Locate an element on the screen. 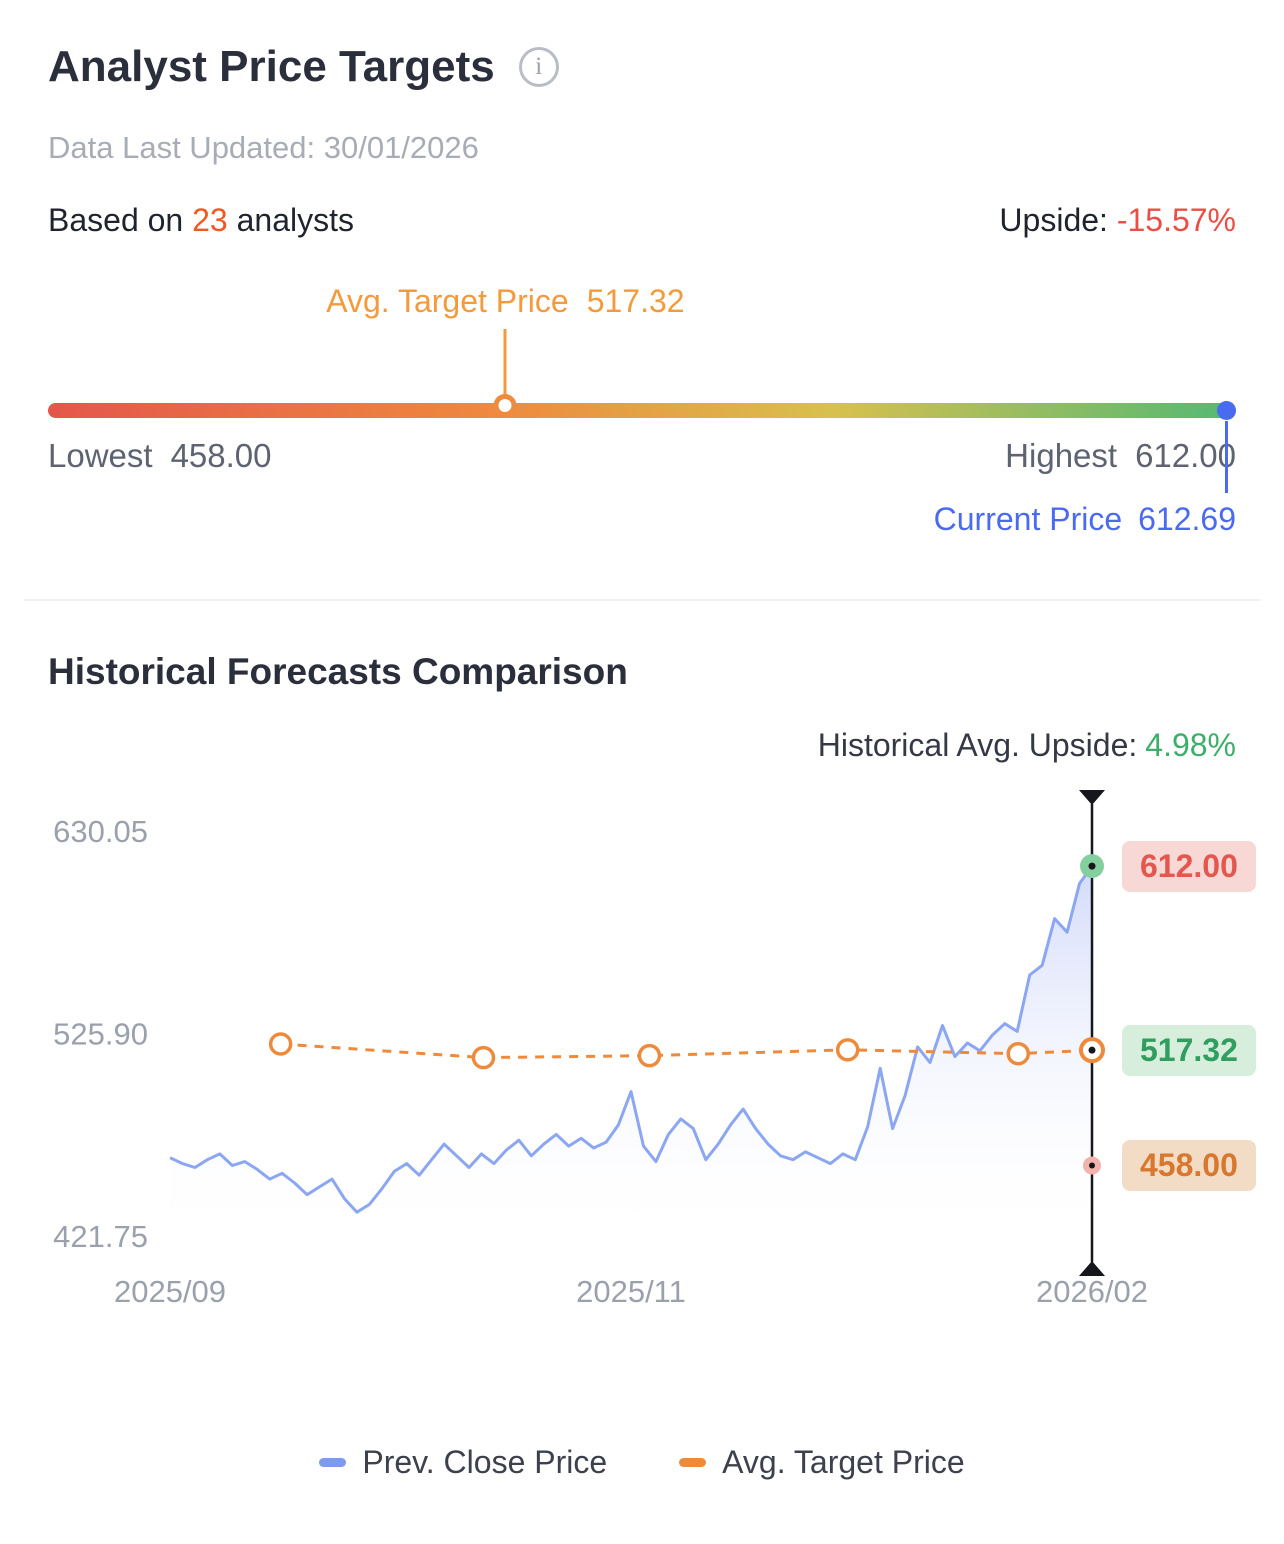 This screenshot has height=1544, width=1284. lowest-label: Lowest is located at coordinates (100, 455).